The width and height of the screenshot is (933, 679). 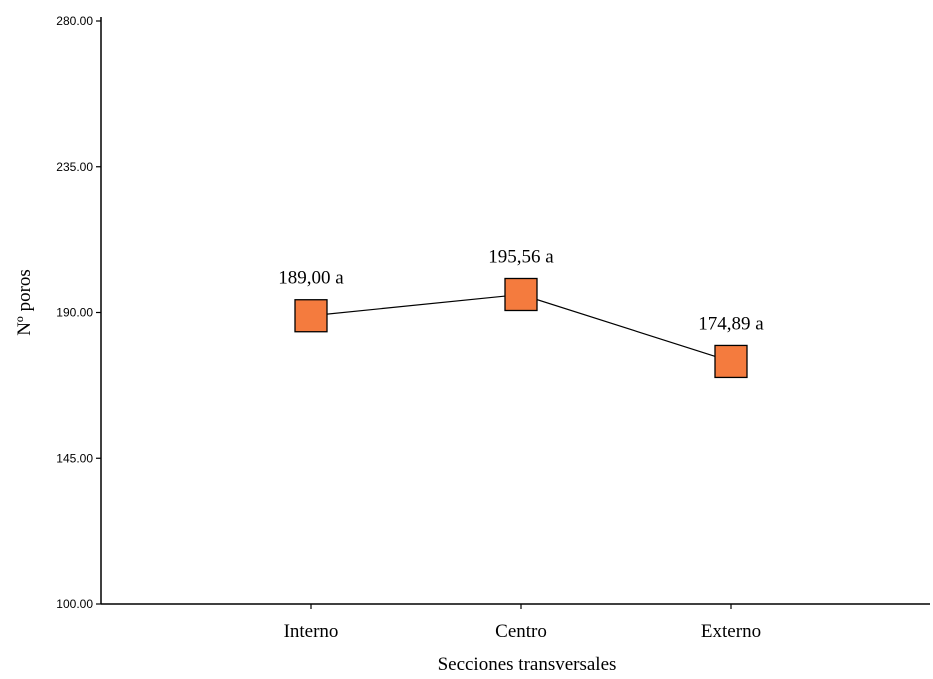 What do you see at coordinates (74, 21) in the screenshot?
I see `y-tick-label: 280.00` at bounding box center [74, 21].